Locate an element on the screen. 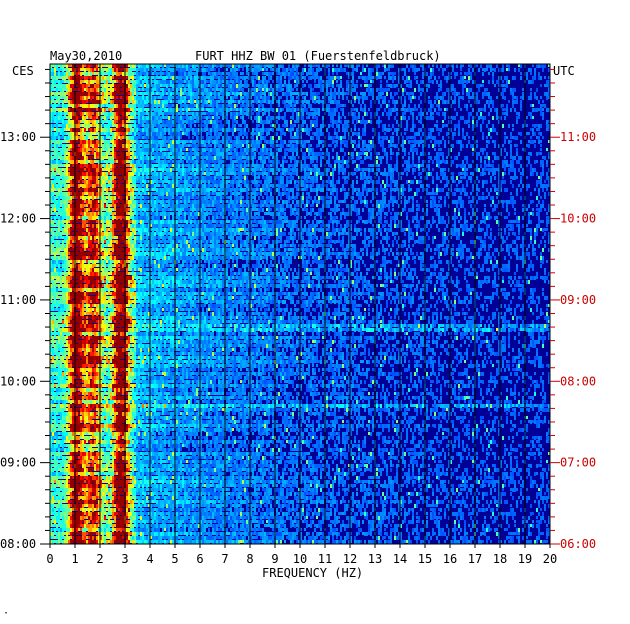  date-label: May30,2010 is located at coordinates (86, 56).